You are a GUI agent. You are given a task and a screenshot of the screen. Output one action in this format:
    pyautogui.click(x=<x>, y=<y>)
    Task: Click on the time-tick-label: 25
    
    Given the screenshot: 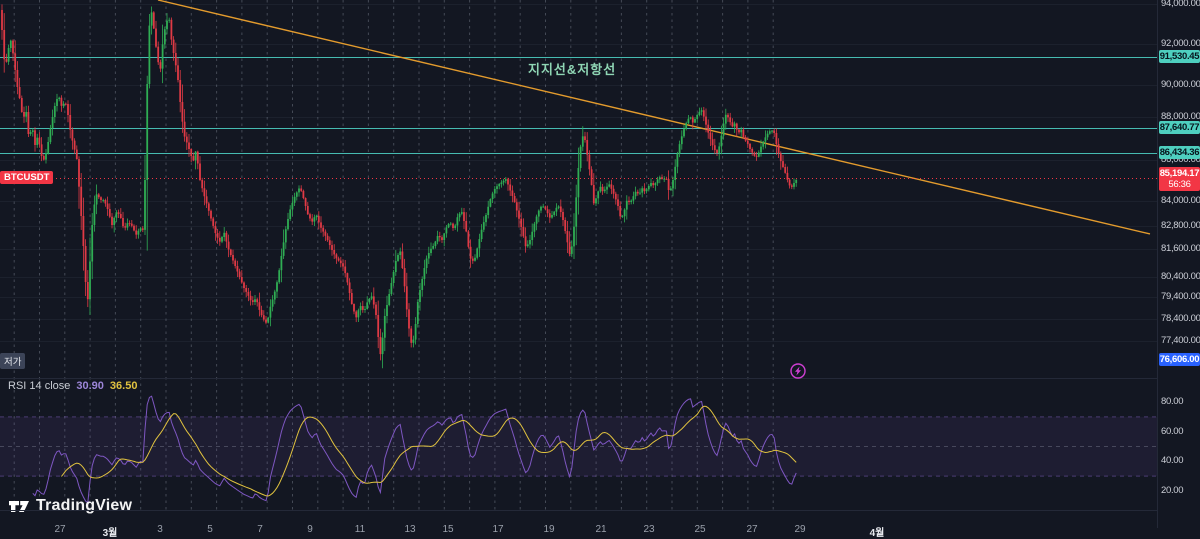 What is the action you would take?
    pyautogui.click(x=700, y=529)
    